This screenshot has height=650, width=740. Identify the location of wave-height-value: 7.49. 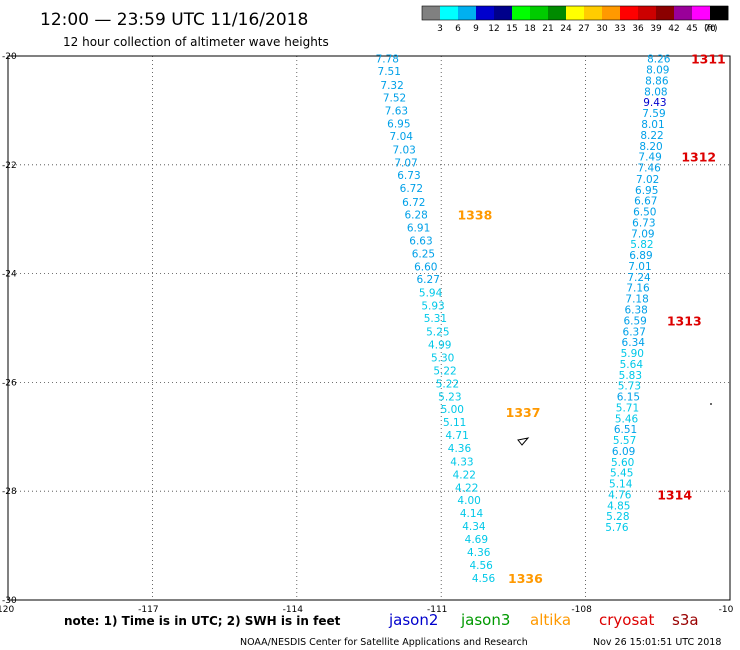
(649, 158).